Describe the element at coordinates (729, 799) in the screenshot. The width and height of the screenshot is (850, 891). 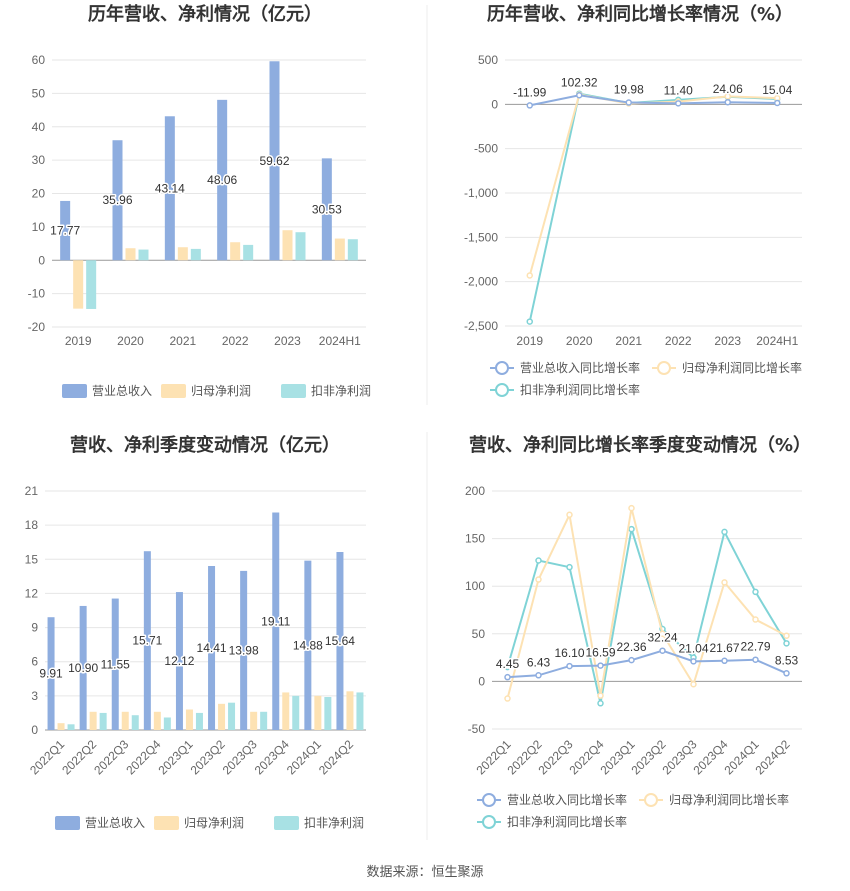
I see `quarterly-growth-legend-label: 归母净利润同比增长率` at that location.